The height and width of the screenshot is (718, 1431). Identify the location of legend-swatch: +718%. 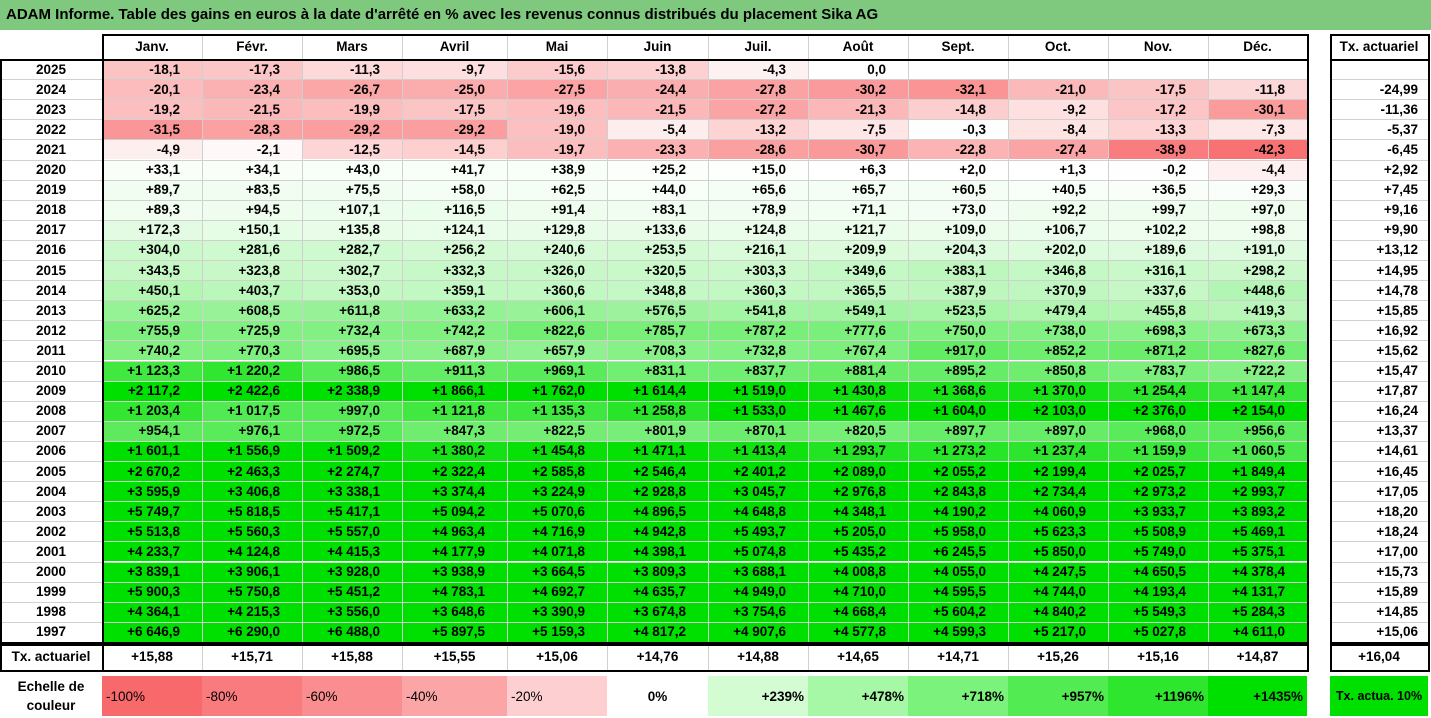
(958, 696).